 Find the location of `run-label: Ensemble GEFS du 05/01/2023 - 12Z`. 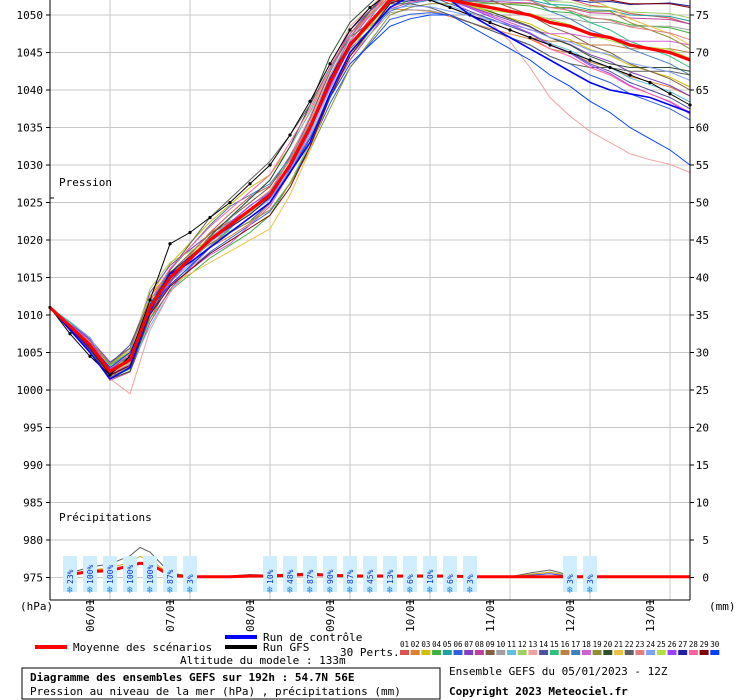

run-label: Ensemble GEFS du 05/01/2023 - 12Z is located at coordinates (558, 671).